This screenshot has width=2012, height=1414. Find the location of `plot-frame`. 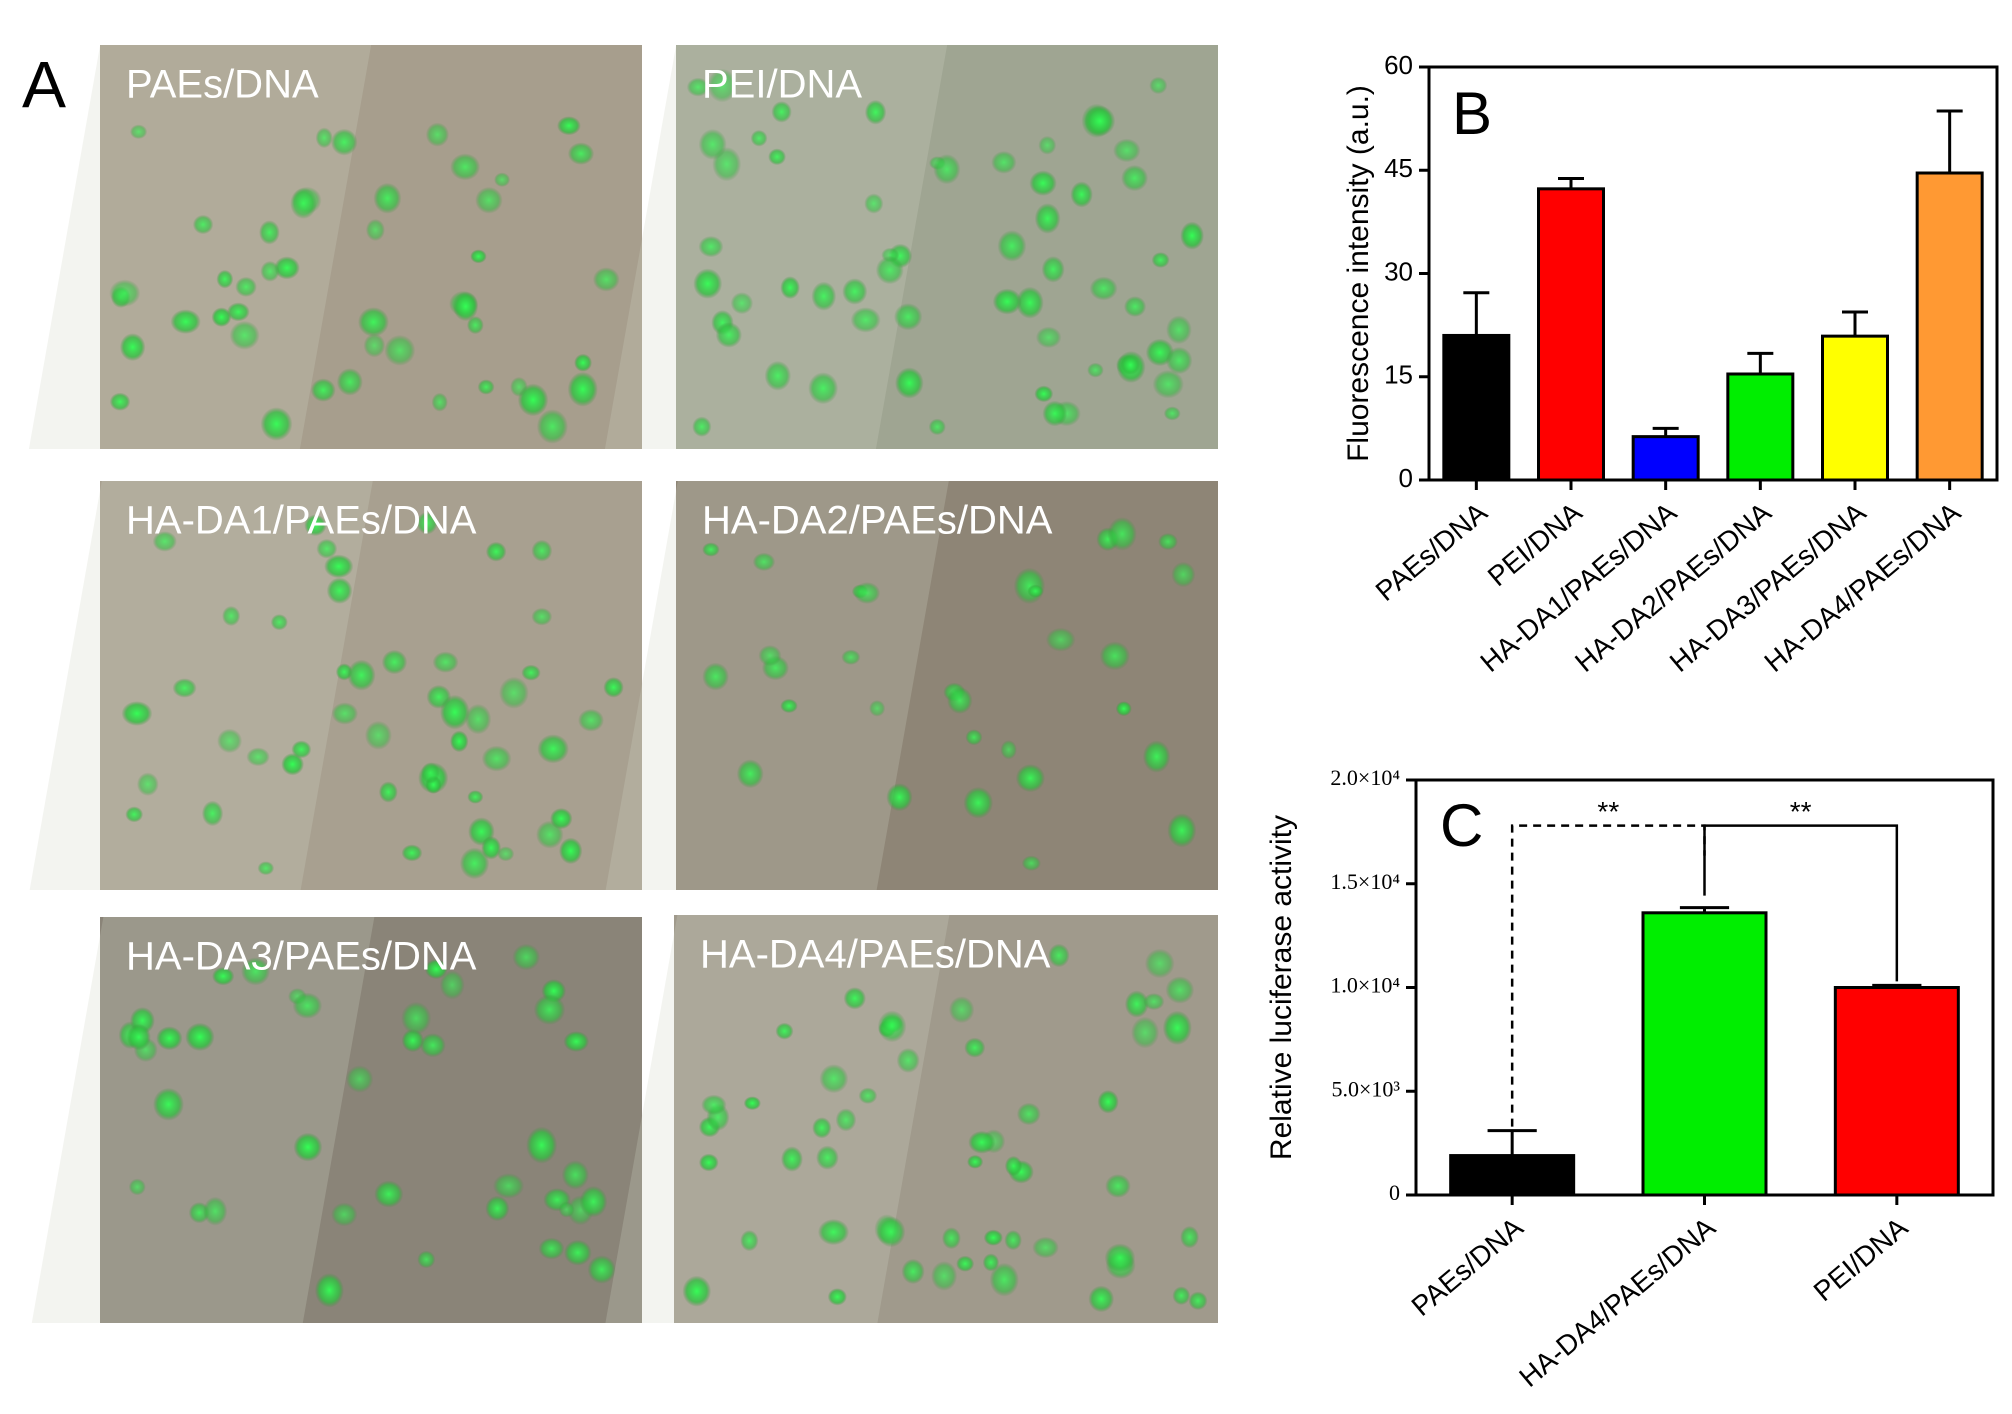

plot-frame is located at coordinates (1713, 273).